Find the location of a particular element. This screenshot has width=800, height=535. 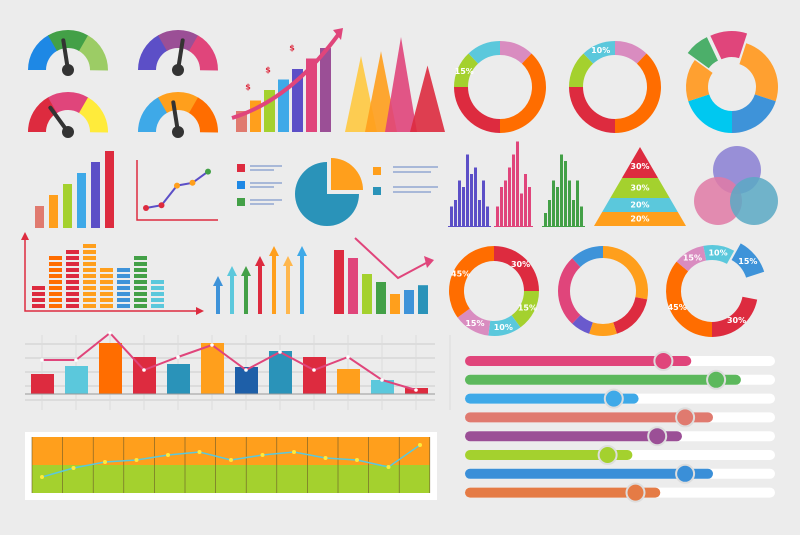

axis is located at coordinates (112, 274).